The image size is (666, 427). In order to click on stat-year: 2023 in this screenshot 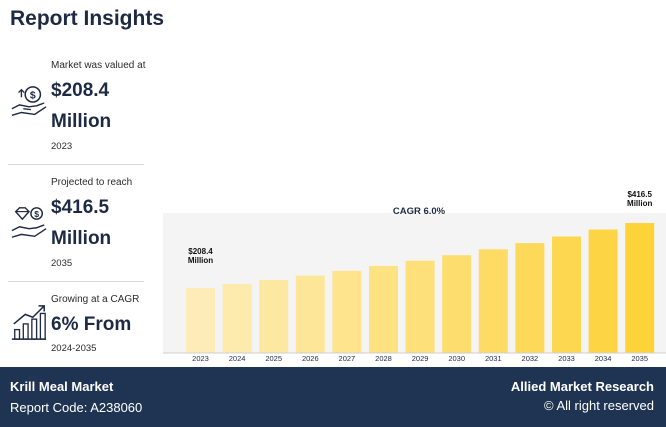, I will do `click(62, 146)`.